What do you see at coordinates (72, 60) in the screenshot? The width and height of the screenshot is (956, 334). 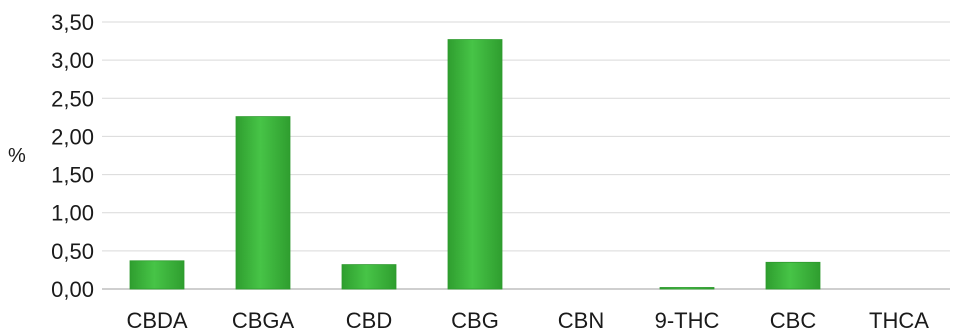 I see `y-tick-label: 3,00` at bounding box center [72, 60].